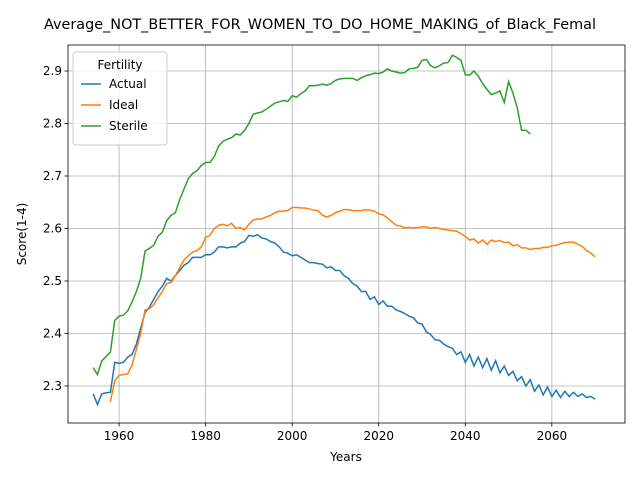  I want to click on x-tick-label: 2060, so click(552, 436).